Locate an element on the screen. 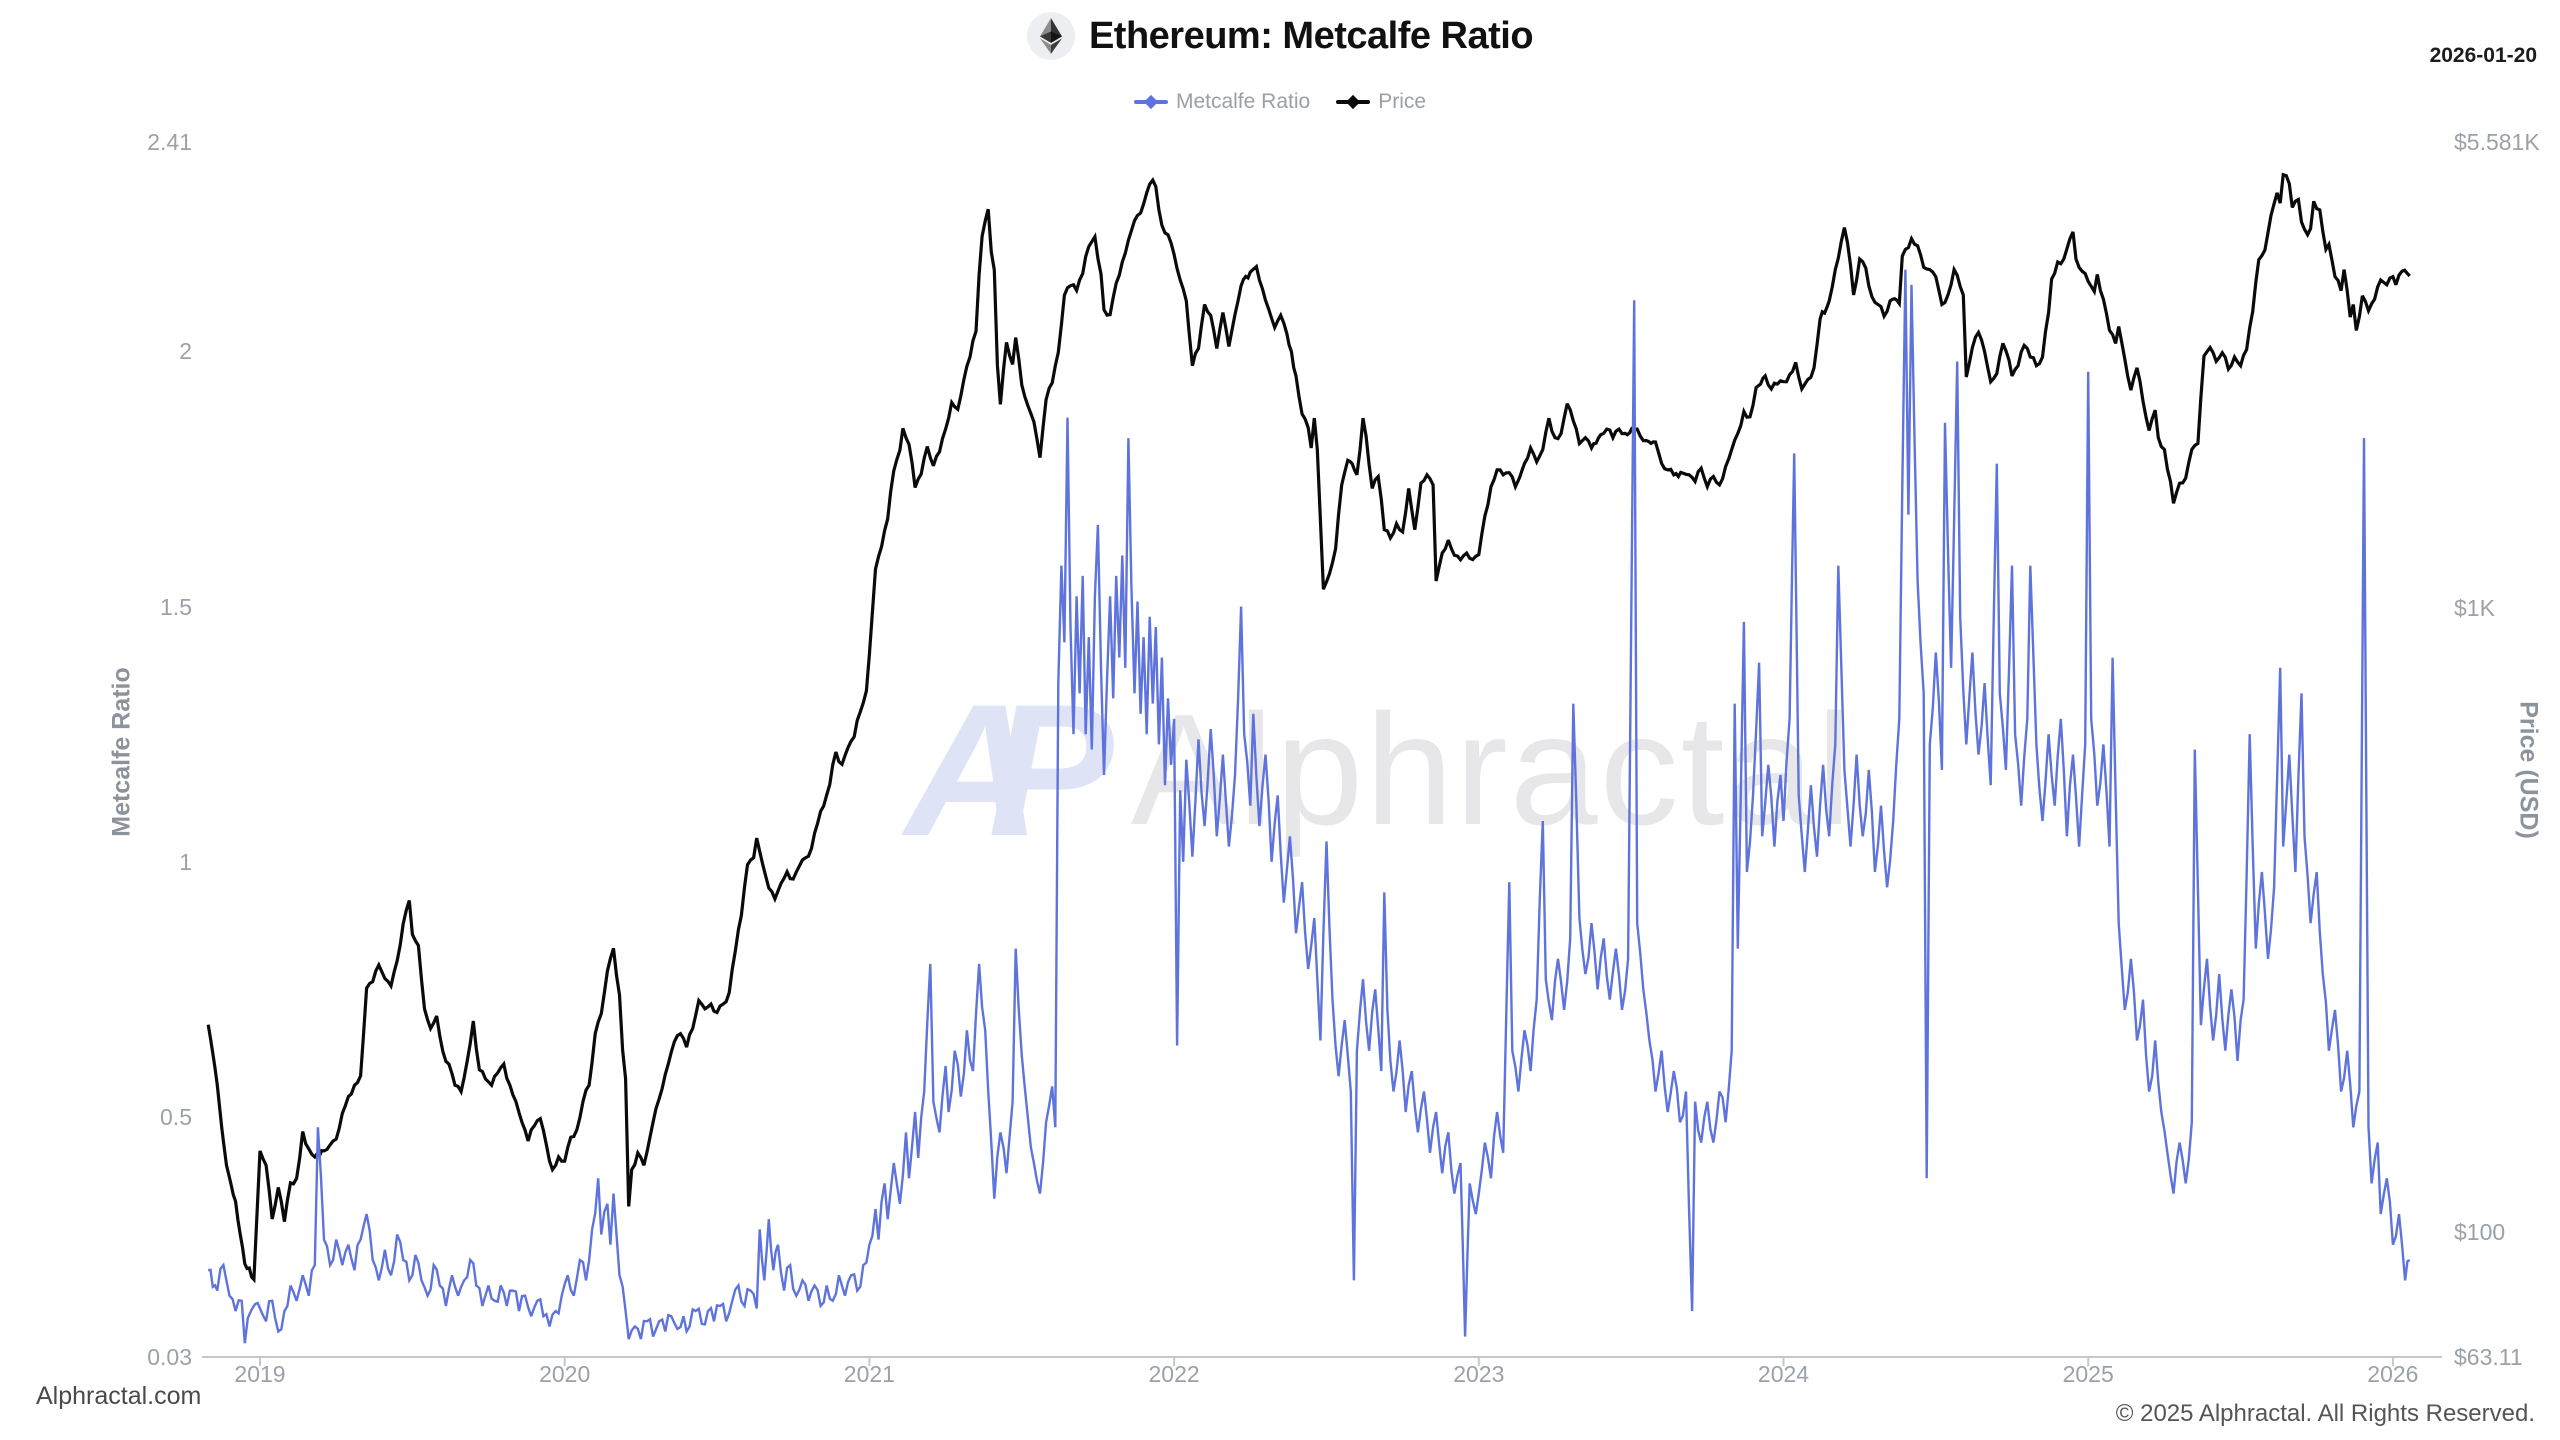 The height and width of the screenshot is (1440, 2560). ethereum-logo-icon is located at coordinates (1050, 36).